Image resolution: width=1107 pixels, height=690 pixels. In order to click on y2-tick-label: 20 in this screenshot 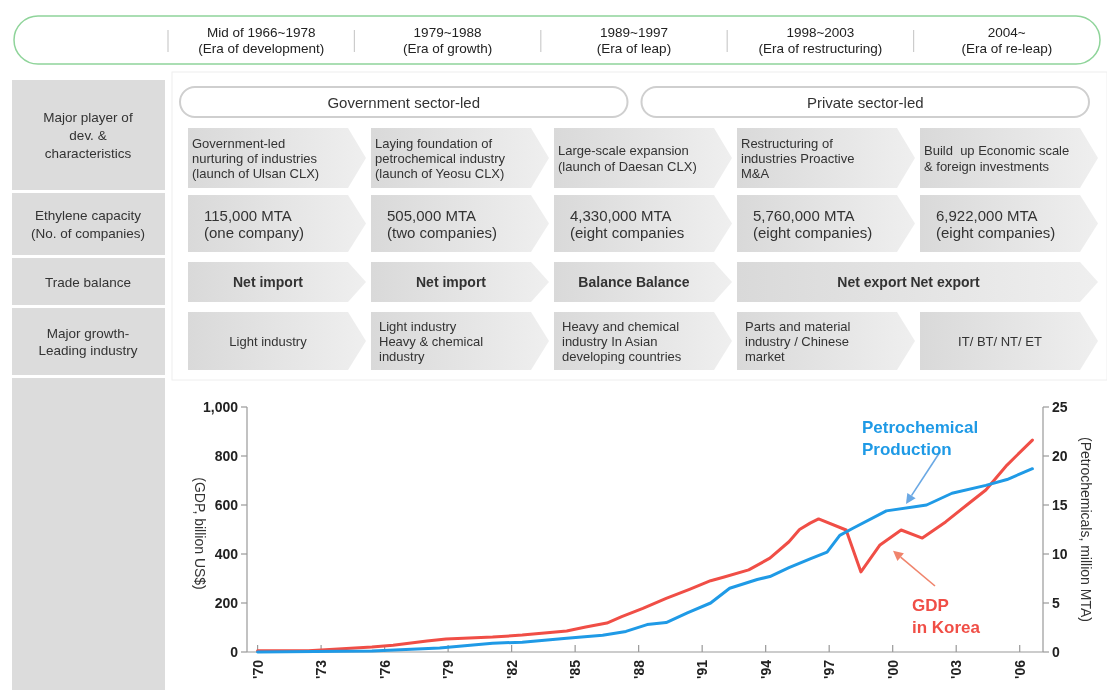, I will do `click(1060, 456)`.